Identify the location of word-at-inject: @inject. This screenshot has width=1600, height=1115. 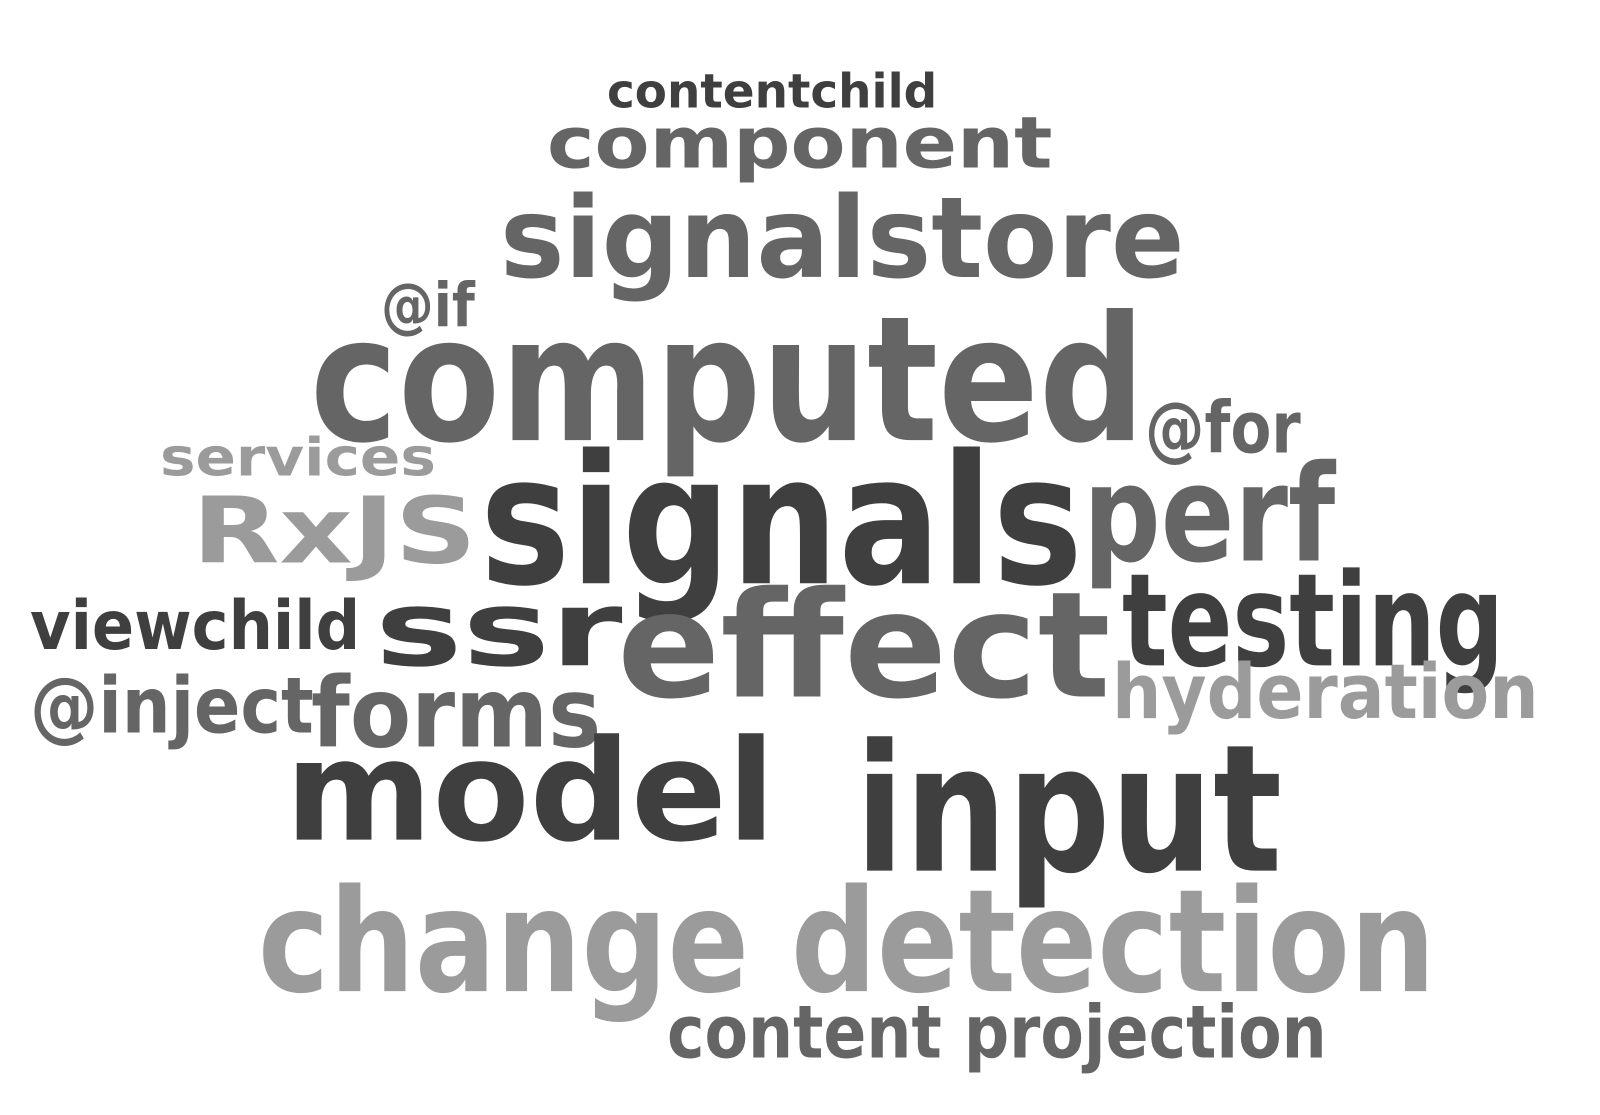
(172, 705).